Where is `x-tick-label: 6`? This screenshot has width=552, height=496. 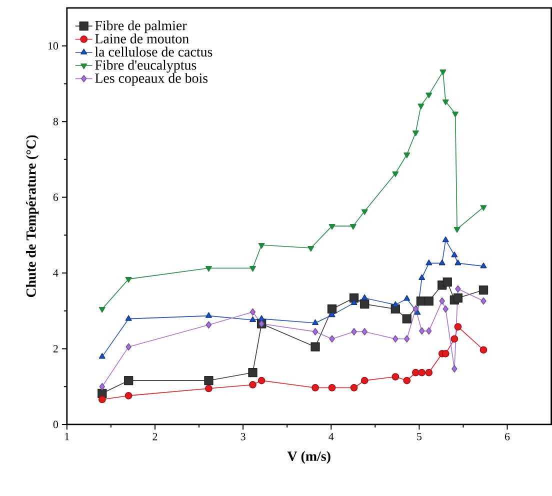
x-tick-label: 6 is located at coordinates (507, 436).